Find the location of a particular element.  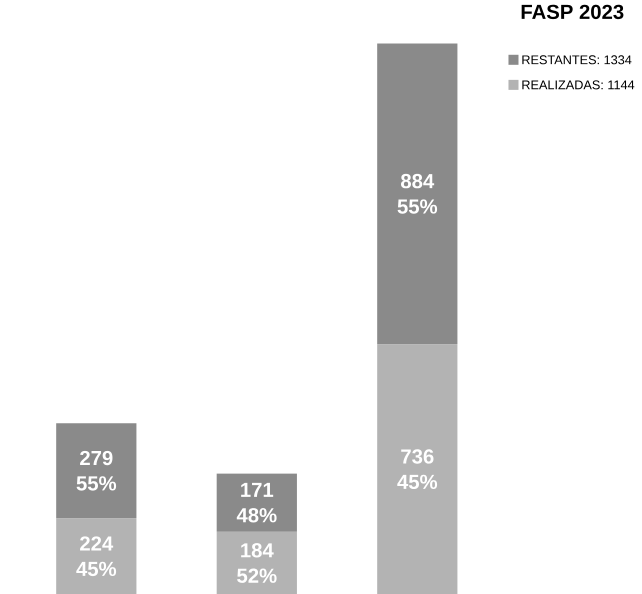

data-label: 224 45% is located at coordinates (96, 556).